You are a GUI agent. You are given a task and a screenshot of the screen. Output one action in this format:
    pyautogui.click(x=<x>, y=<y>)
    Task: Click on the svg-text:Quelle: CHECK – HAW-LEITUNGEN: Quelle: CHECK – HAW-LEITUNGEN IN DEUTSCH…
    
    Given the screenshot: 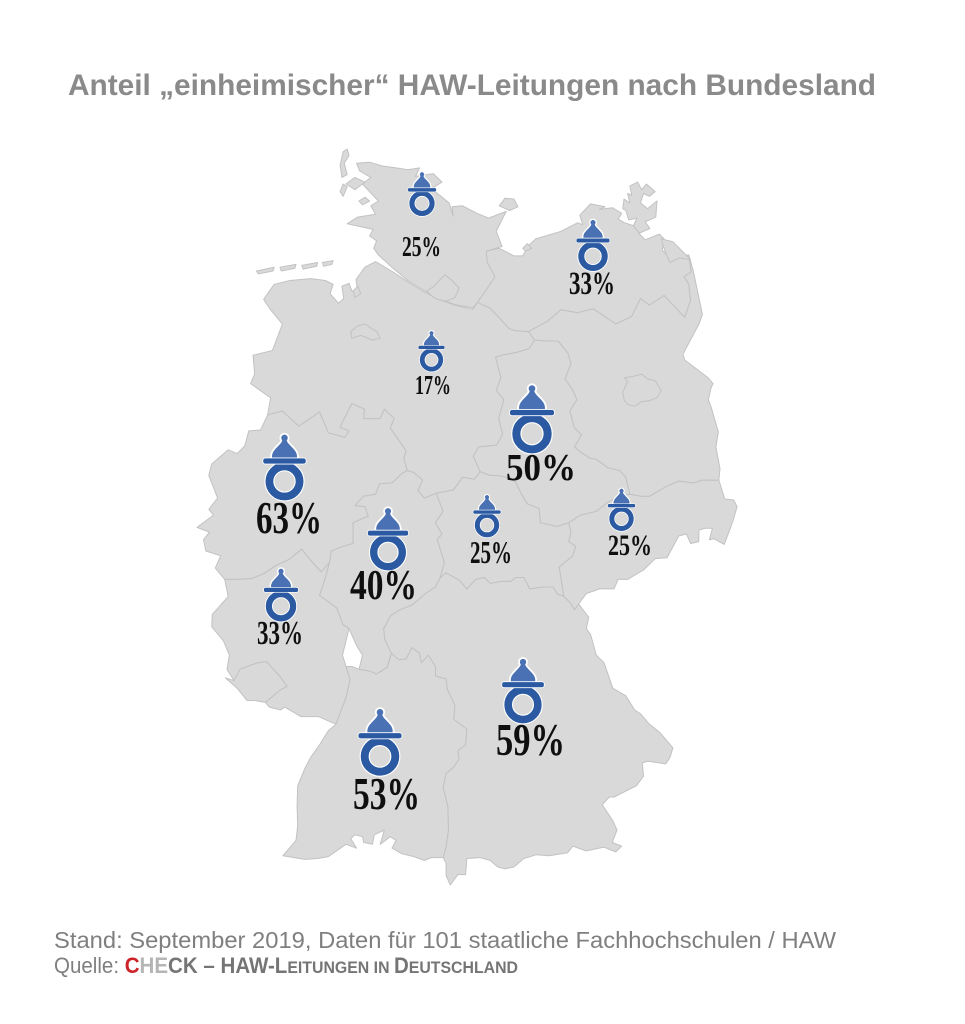 What is the action you would take?
    pyautogui.click(x=286, y=965)
    